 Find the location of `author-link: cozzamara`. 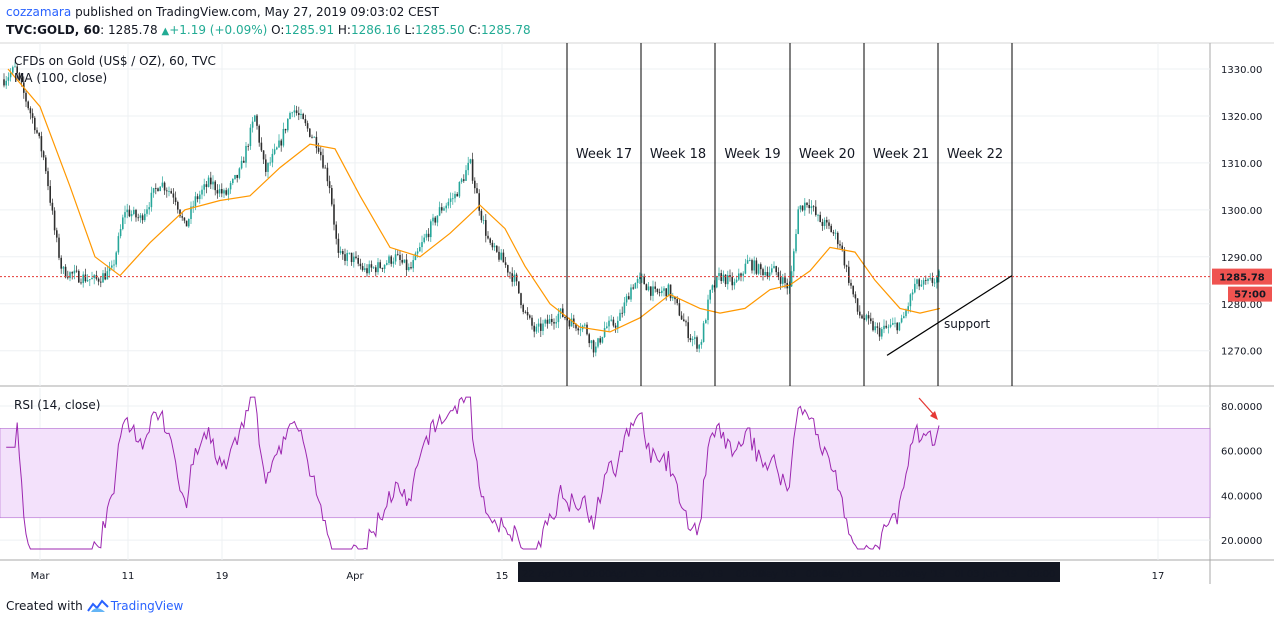

author-link: cozzamara is located at coordinates (39, 12).